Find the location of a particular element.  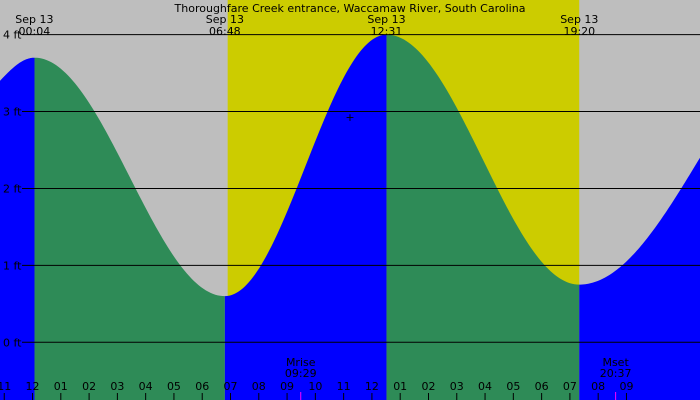

y-tick-label: 3 ft is located at coordinates (12, 112).